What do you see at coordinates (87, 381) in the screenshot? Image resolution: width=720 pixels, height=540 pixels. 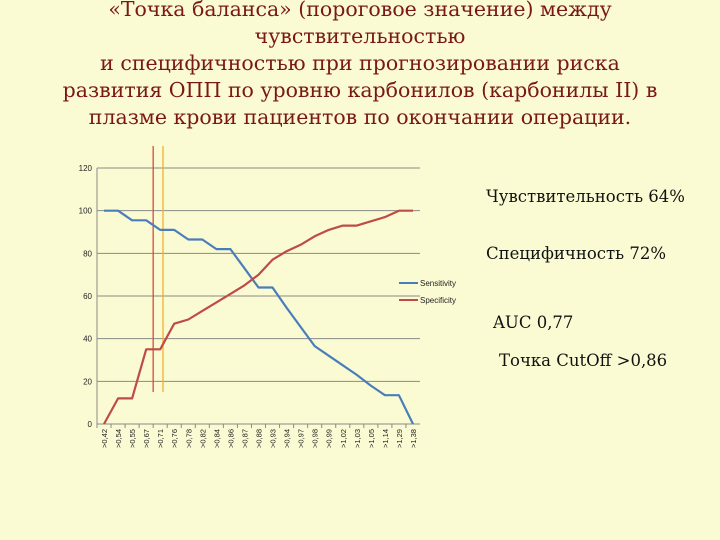 I see `y-tick-label: 20` at bounding box center [87, 381].